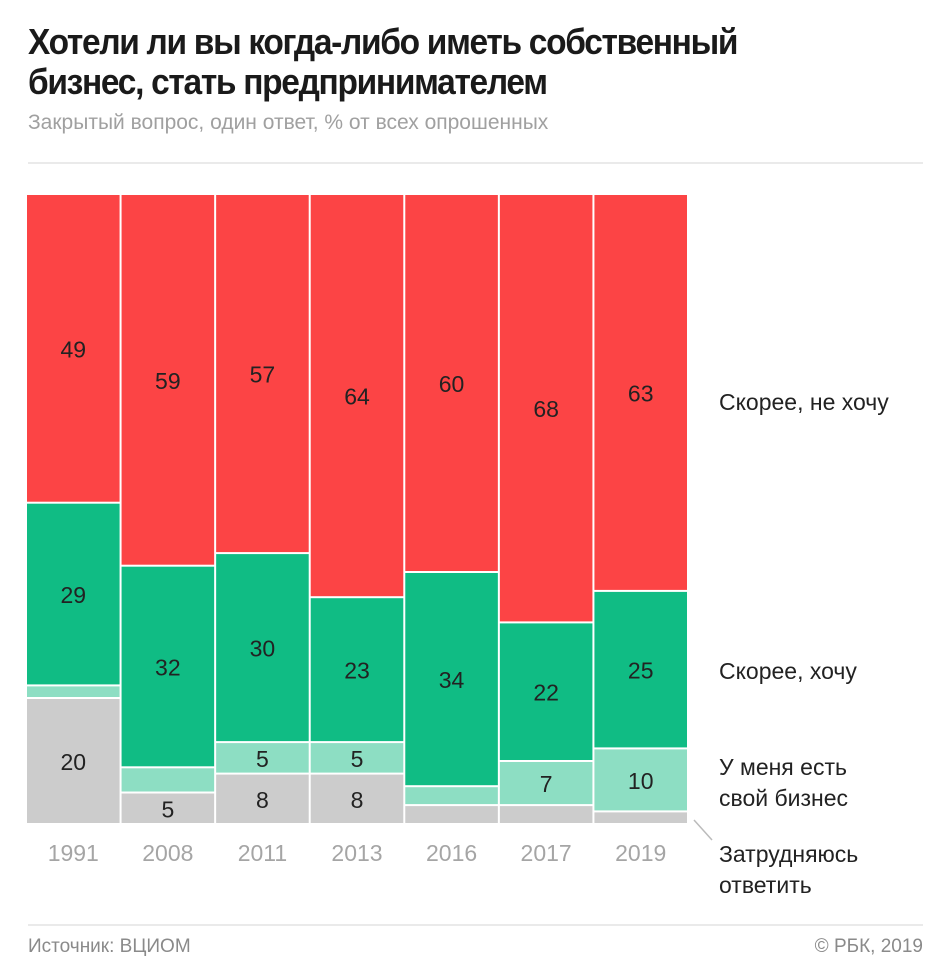 This screenshot has height=975, width=945. I want to click on data-label: 20, so click(73, 762).